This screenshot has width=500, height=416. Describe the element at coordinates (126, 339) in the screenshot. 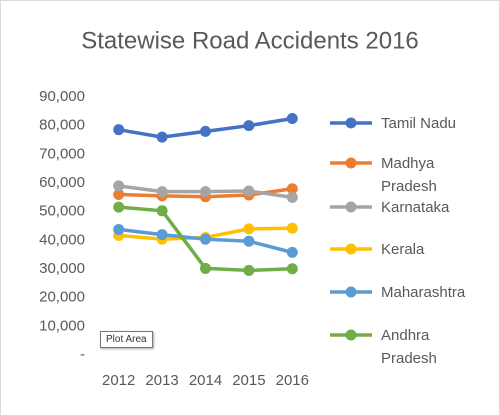

I see `tooltip: Plot Area` at that location.